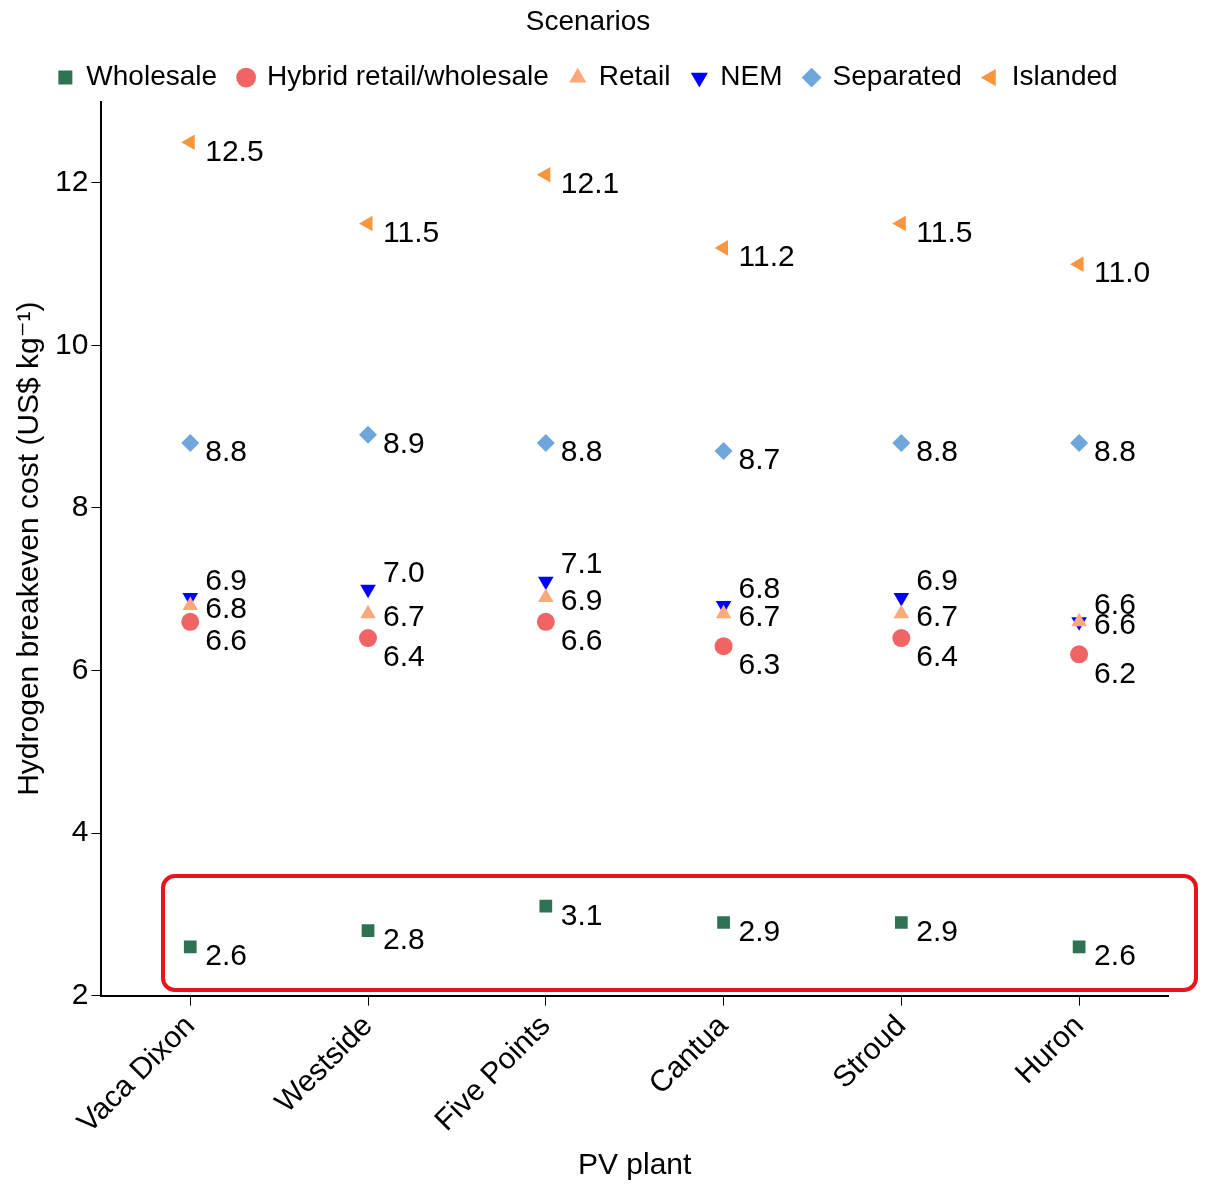 The width and height of the screenshot is (1221, 1196). I want to click on data-label: 6.3, so click(759, 664).